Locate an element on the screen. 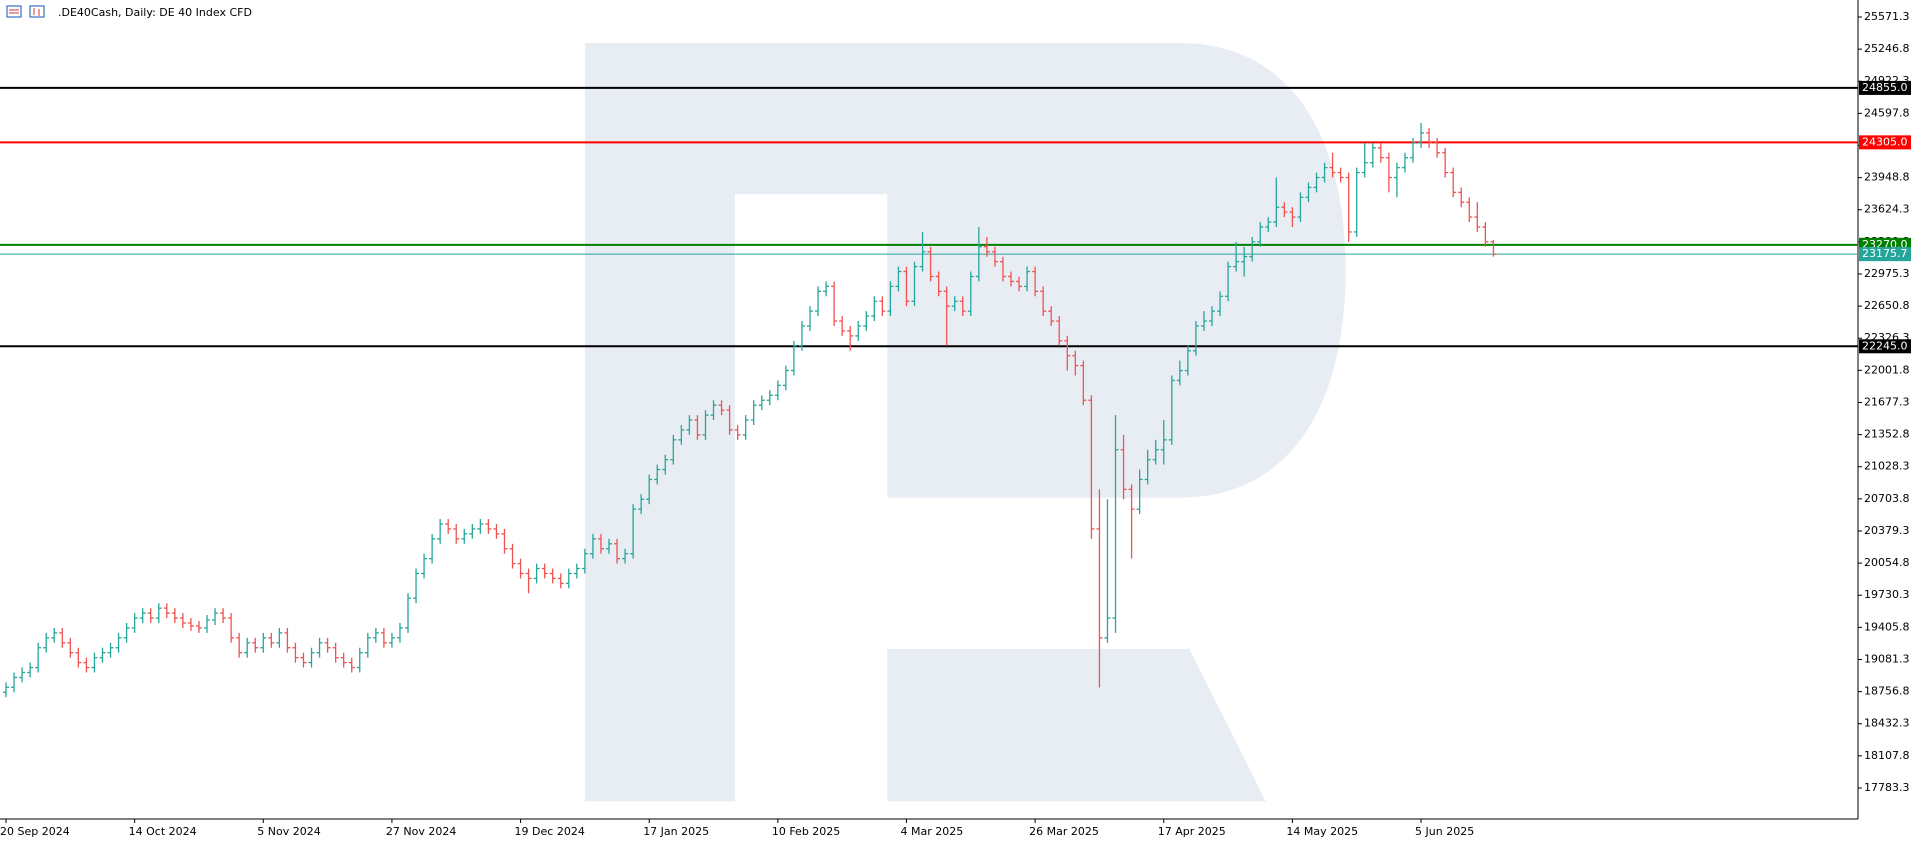  x-tick-label: 10 Feb 2025 is located at coordinates (806, 831).